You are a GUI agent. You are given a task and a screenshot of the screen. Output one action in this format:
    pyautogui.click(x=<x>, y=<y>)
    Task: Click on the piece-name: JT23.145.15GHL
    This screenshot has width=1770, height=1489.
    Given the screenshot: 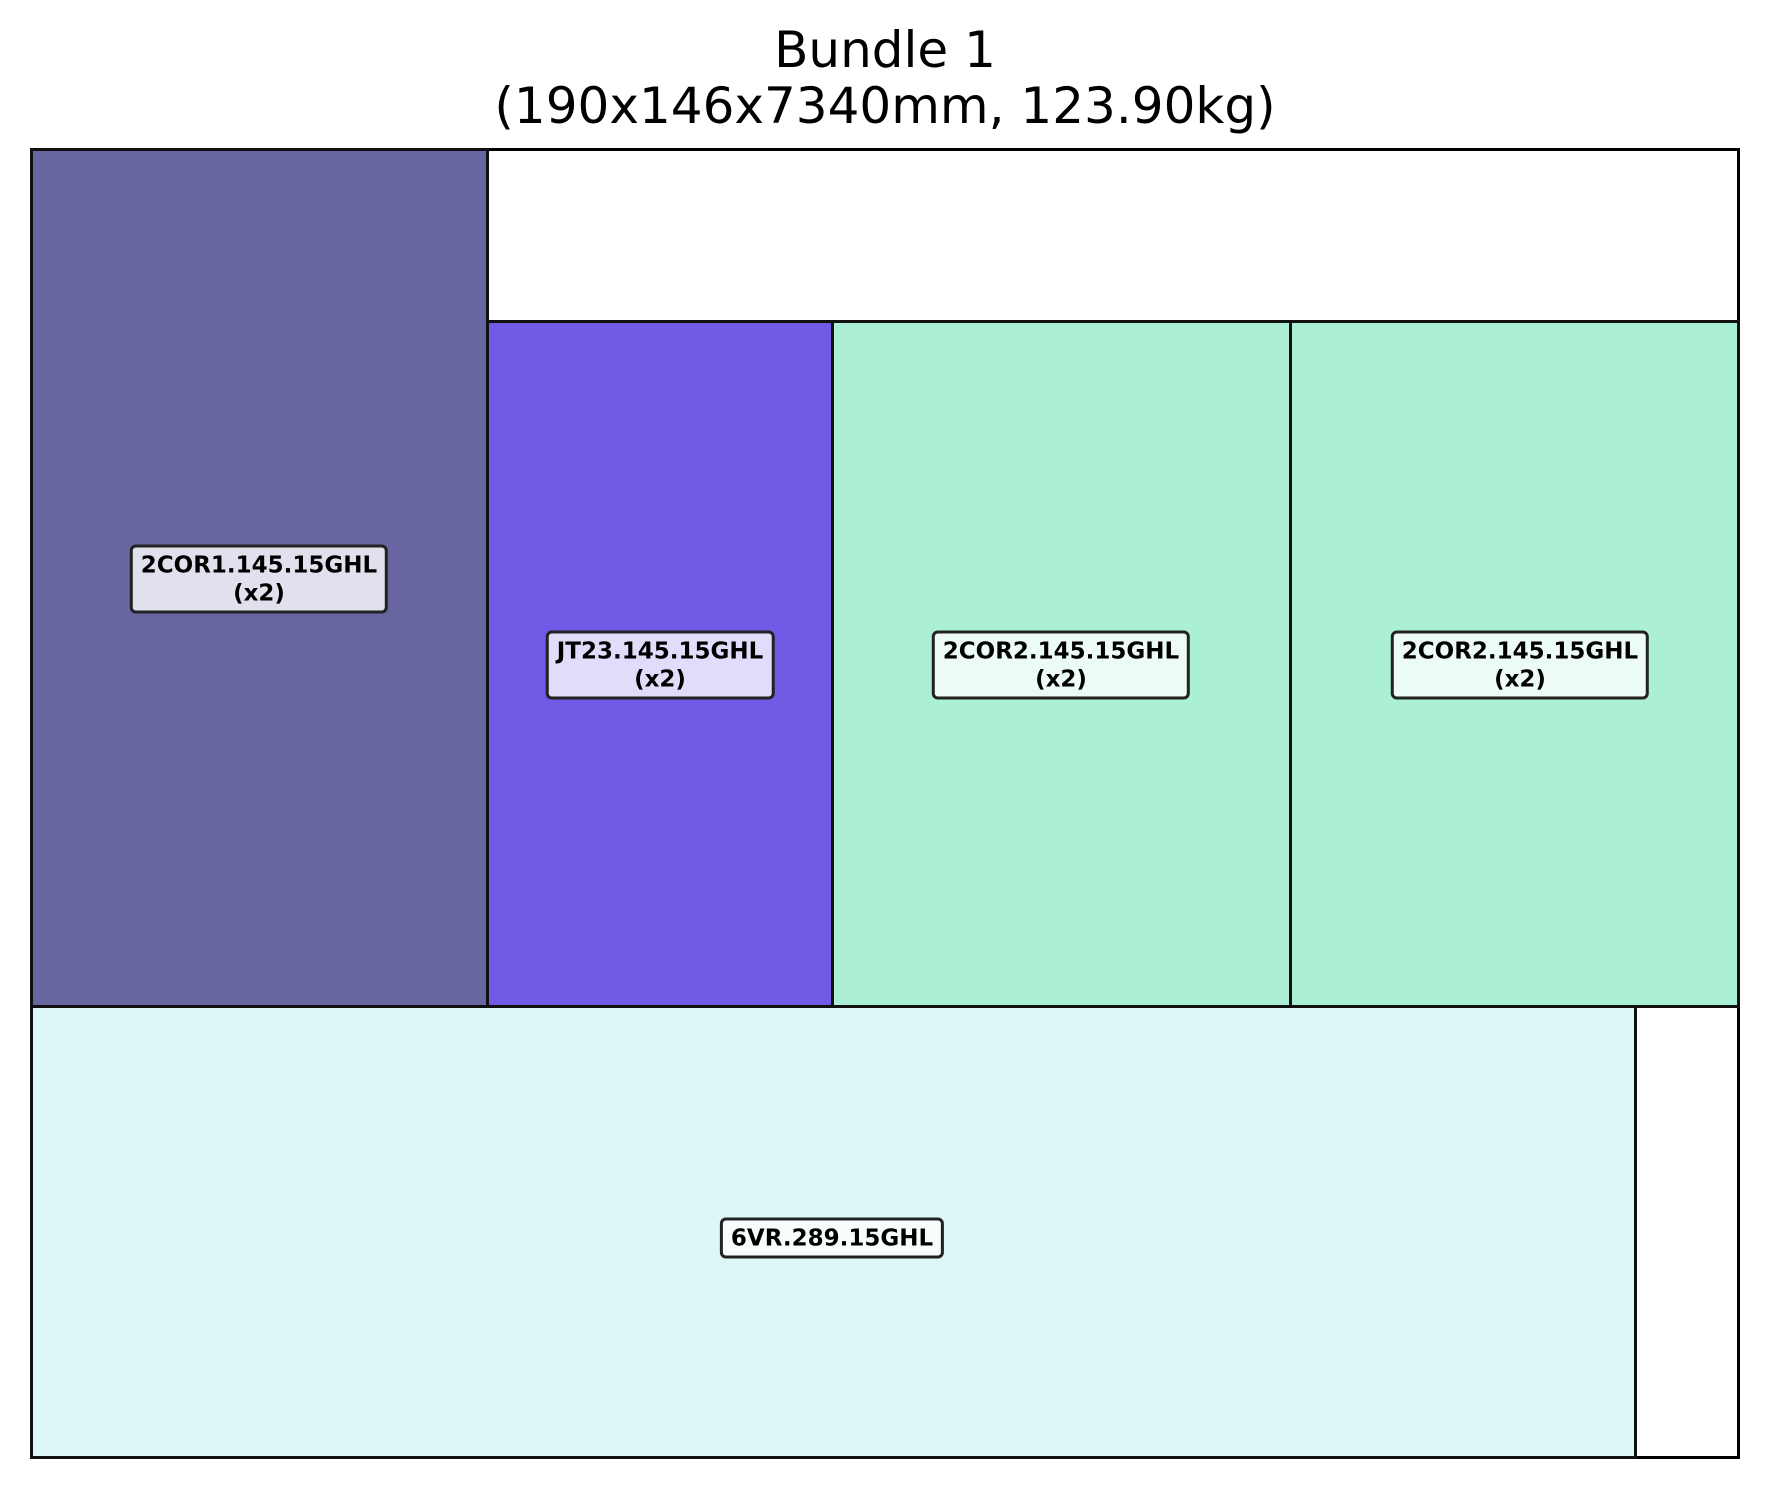 What is the action you would take?
    pyautogui.click(x=660, y=651)
    